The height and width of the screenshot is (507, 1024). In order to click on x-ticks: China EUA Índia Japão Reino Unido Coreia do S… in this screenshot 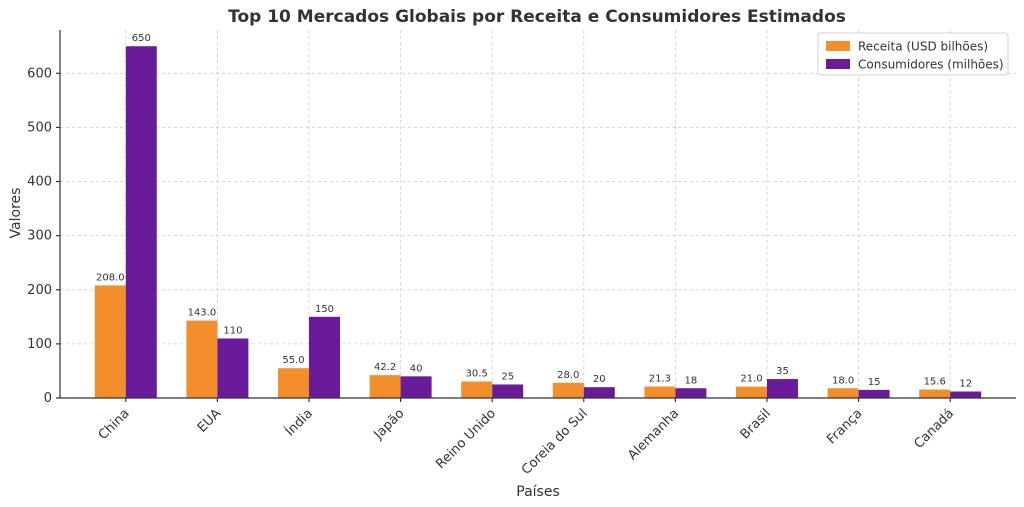, I will do `click(526, 438)`.